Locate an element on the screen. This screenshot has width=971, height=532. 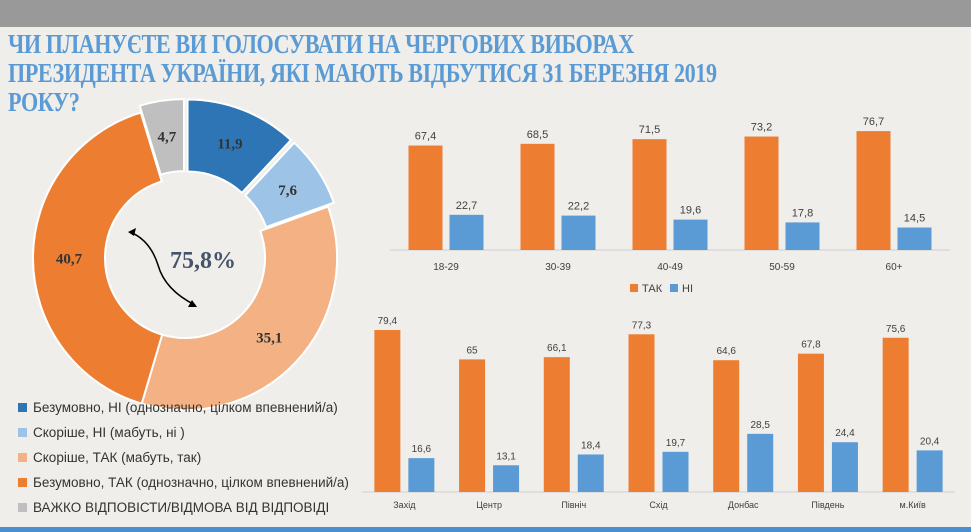
data-label: 76,7 is located at coordinates (873, 122).